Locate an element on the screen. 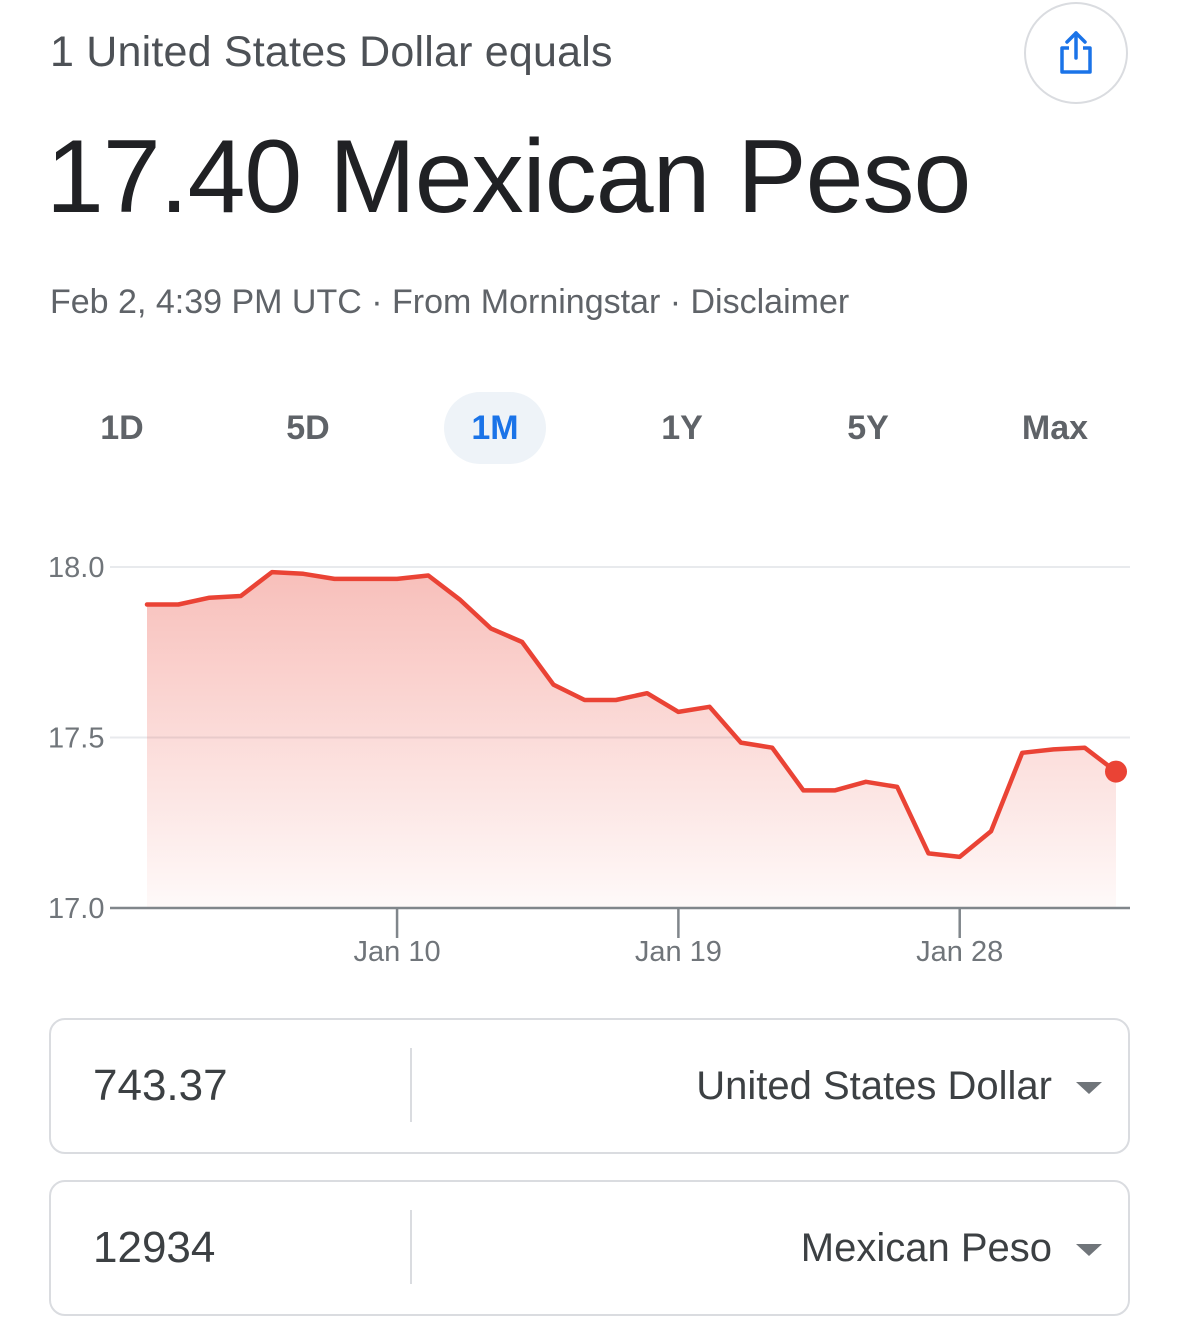 The image size is (1179, 1325). tab-1y: 1Y is located at coordinates (682, 427).